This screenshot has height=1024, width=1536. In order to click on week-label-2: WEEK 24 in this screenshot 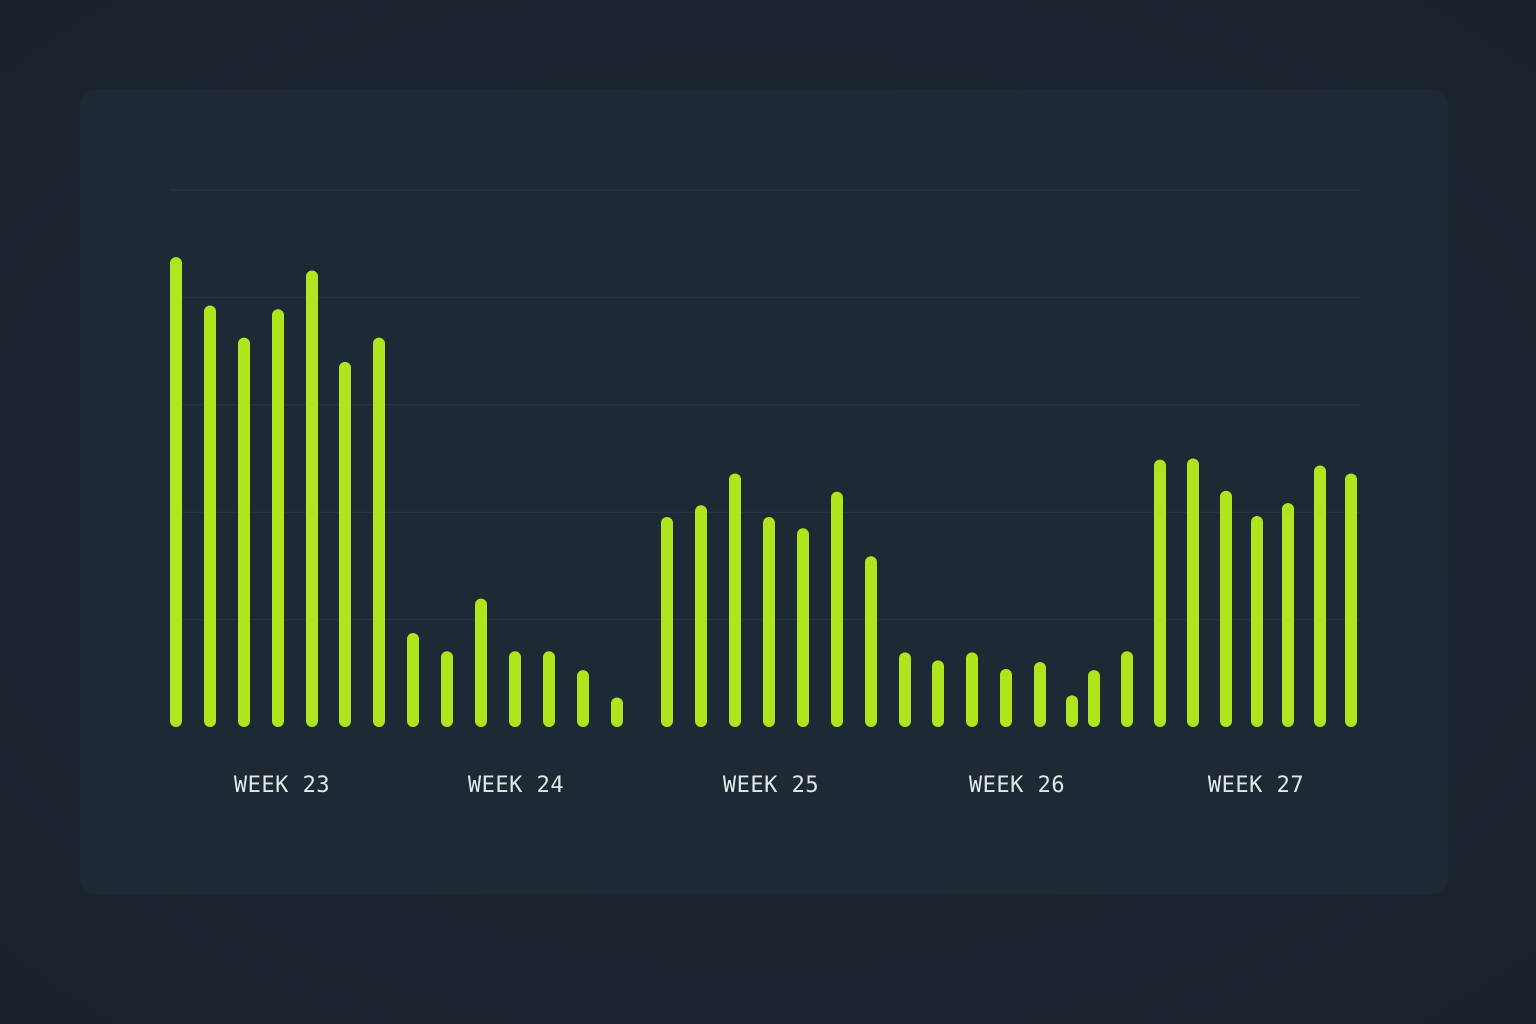, I will do `click(516, 785)`.